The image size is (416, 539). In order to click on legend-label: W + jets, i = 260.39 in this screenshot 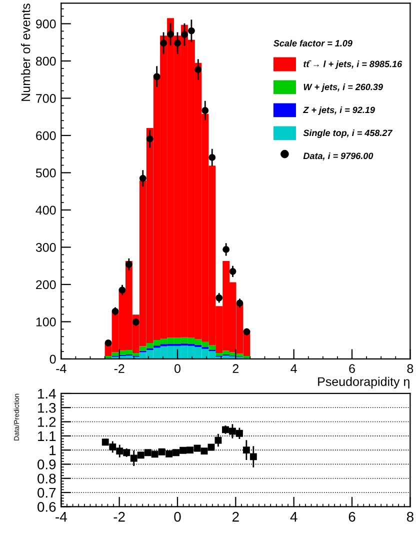, I will do `click(343, 88)`.